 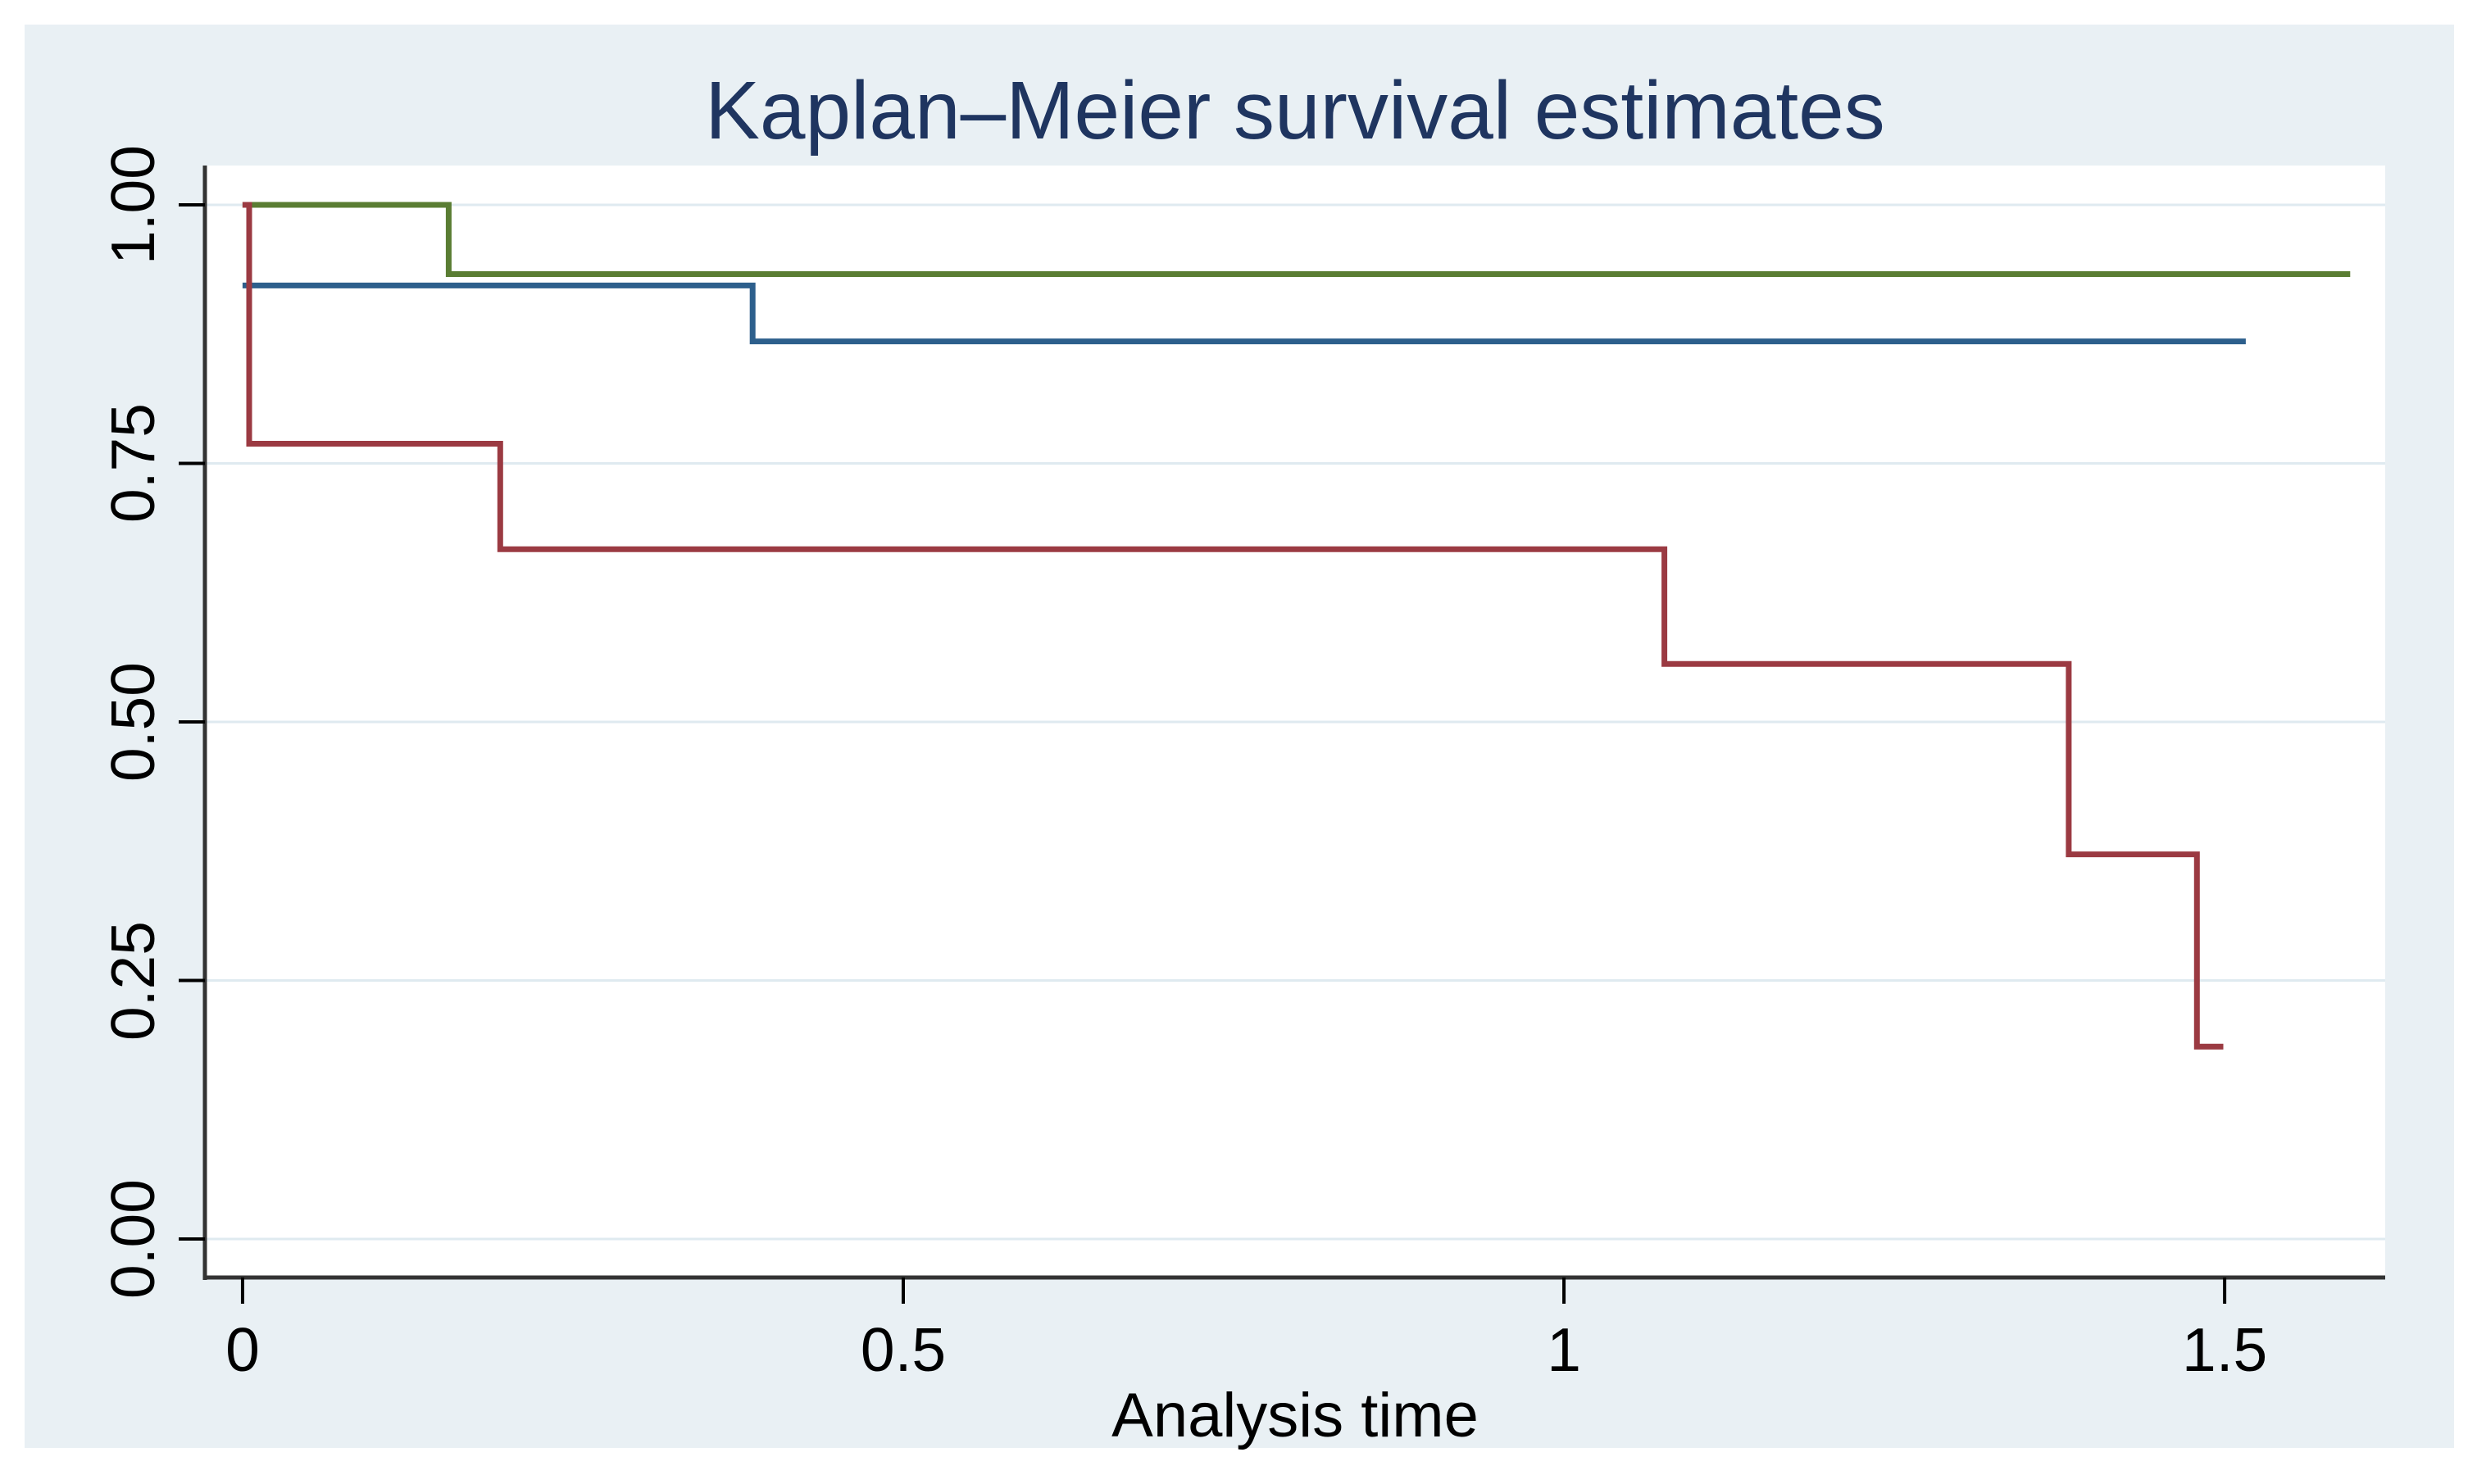 What do you see at coordinates (1244, 313) in the screenshot?
I see `survival-curve-group-blue` at bounding box center [1244, 313].